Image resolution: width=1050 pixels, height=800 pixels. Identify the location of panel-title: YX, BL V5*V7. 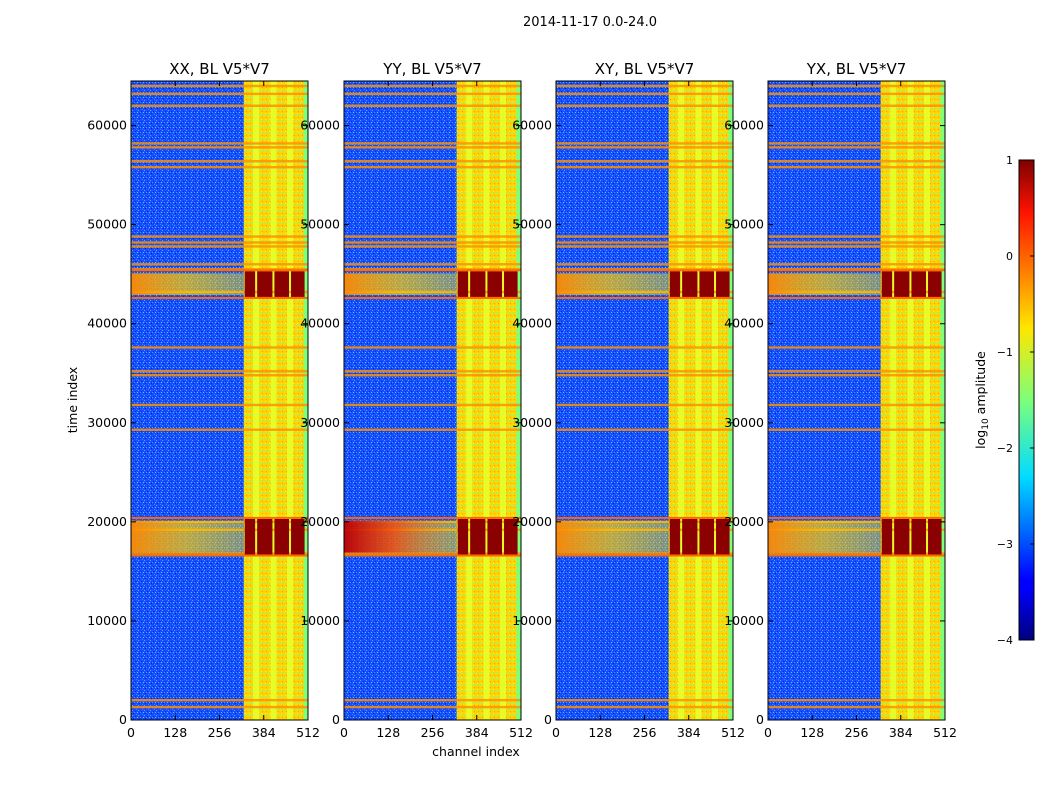
(856, 69).